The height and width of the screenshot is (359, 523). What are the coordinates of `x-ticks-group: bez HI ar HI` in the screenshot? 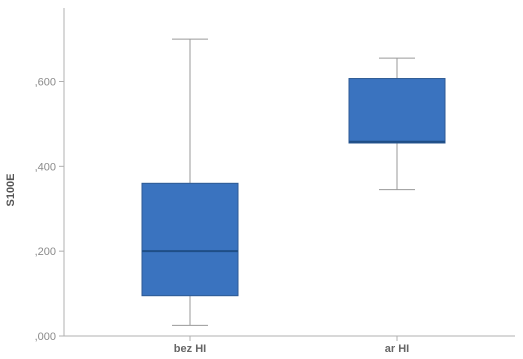 It's located at (291, 345).